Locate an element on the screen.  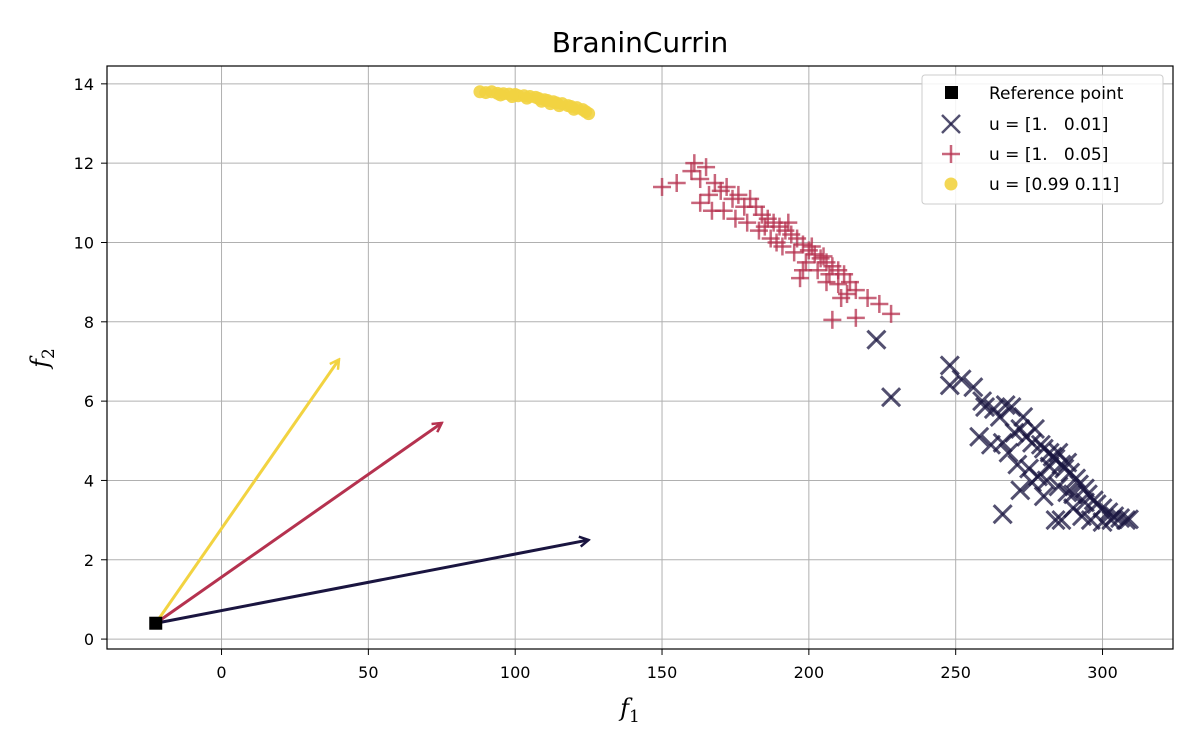
x-tick-label: 250 is located at coordinates (955, 672).